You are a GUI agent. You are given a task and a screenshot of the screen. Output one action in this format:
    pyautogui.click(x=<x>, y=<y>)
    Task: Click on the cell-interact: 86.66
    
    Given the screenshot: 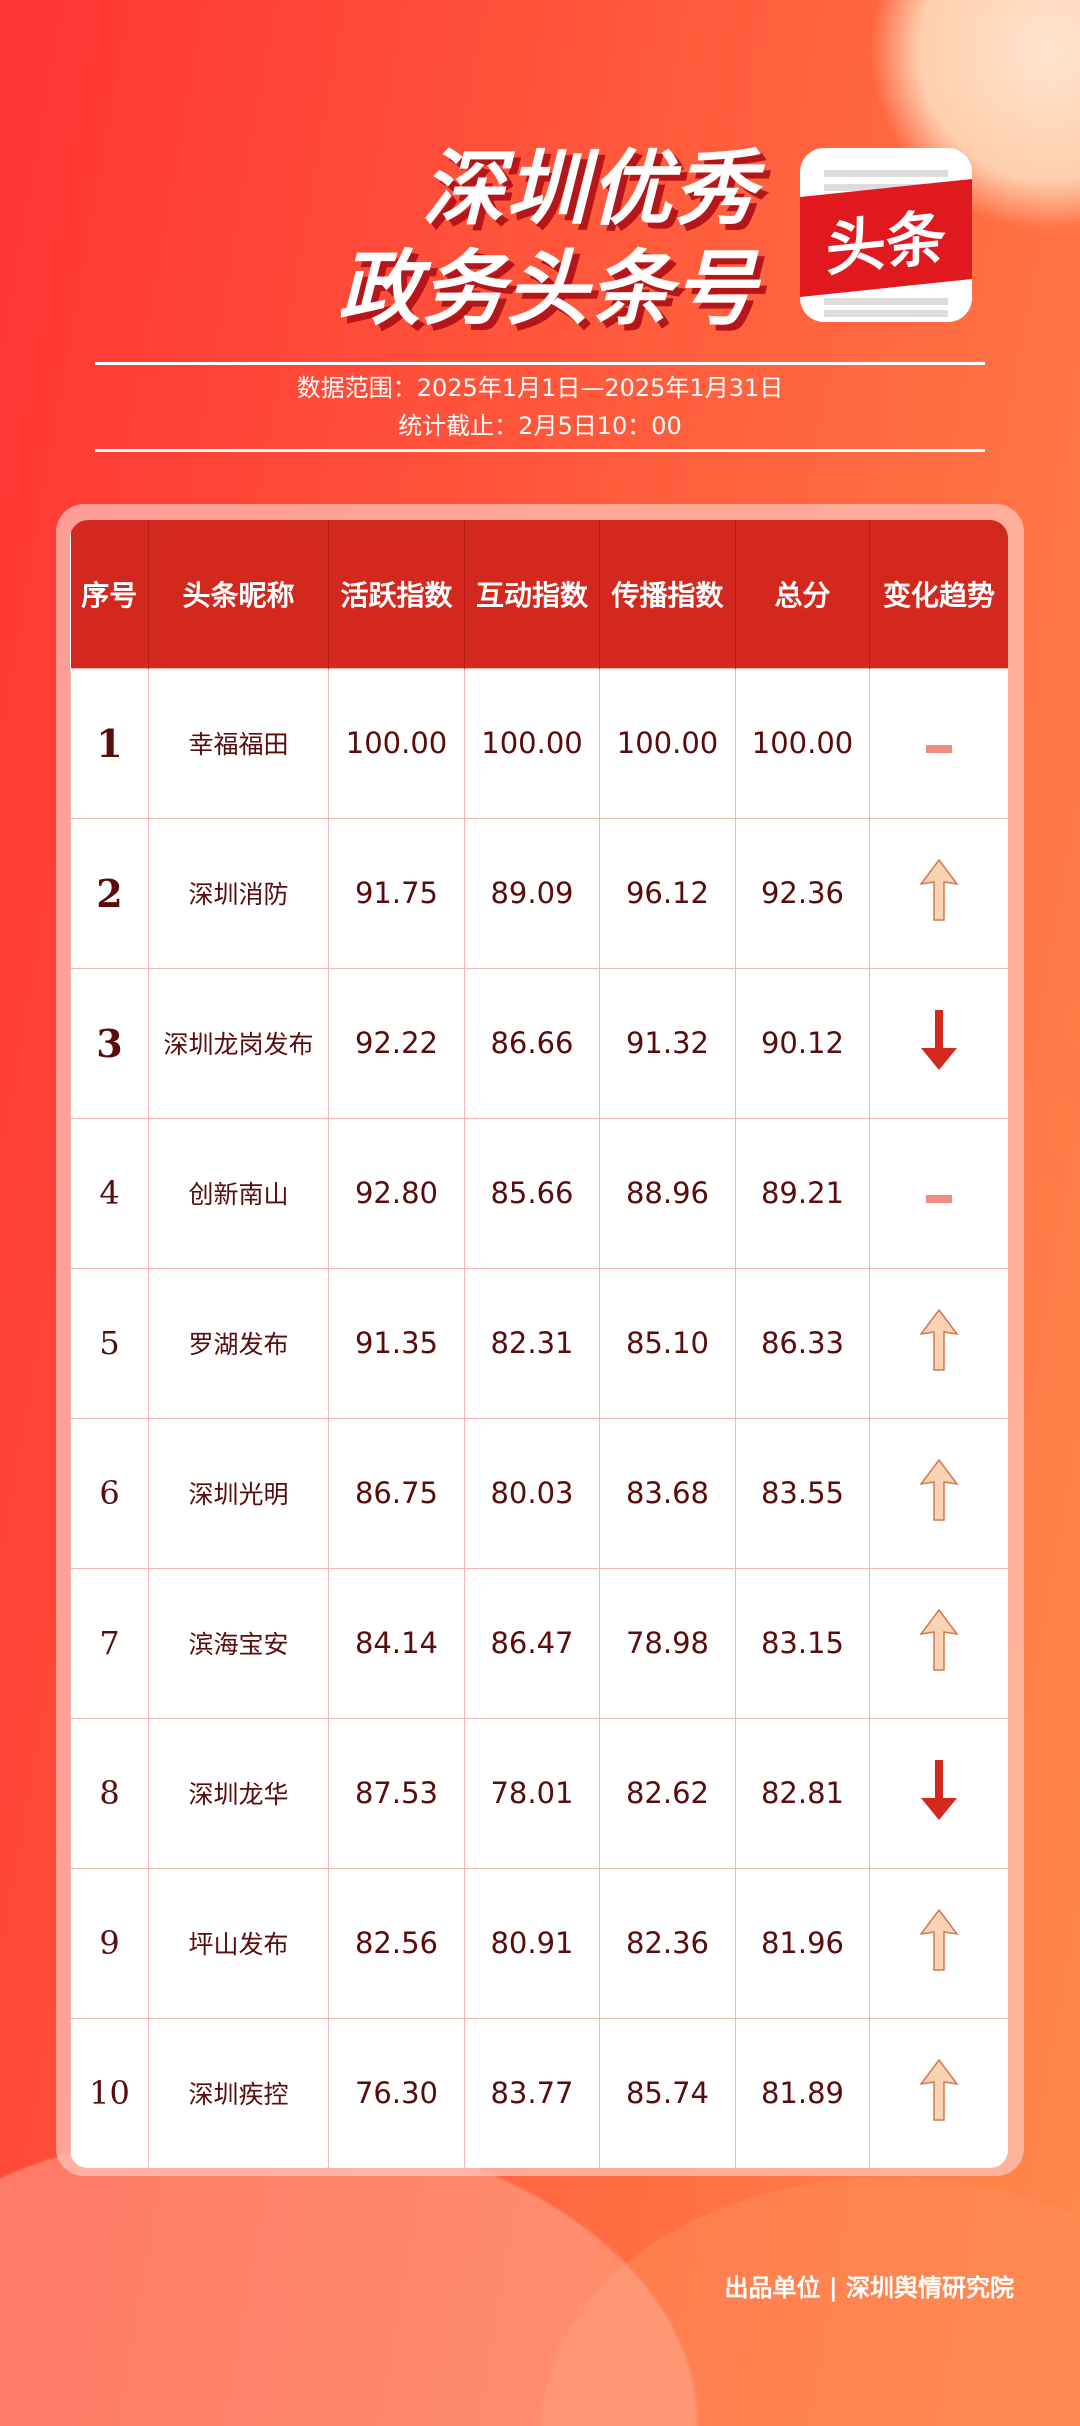 What is the action you would take?
    pyautogui.click(x=532, y=1043)
    